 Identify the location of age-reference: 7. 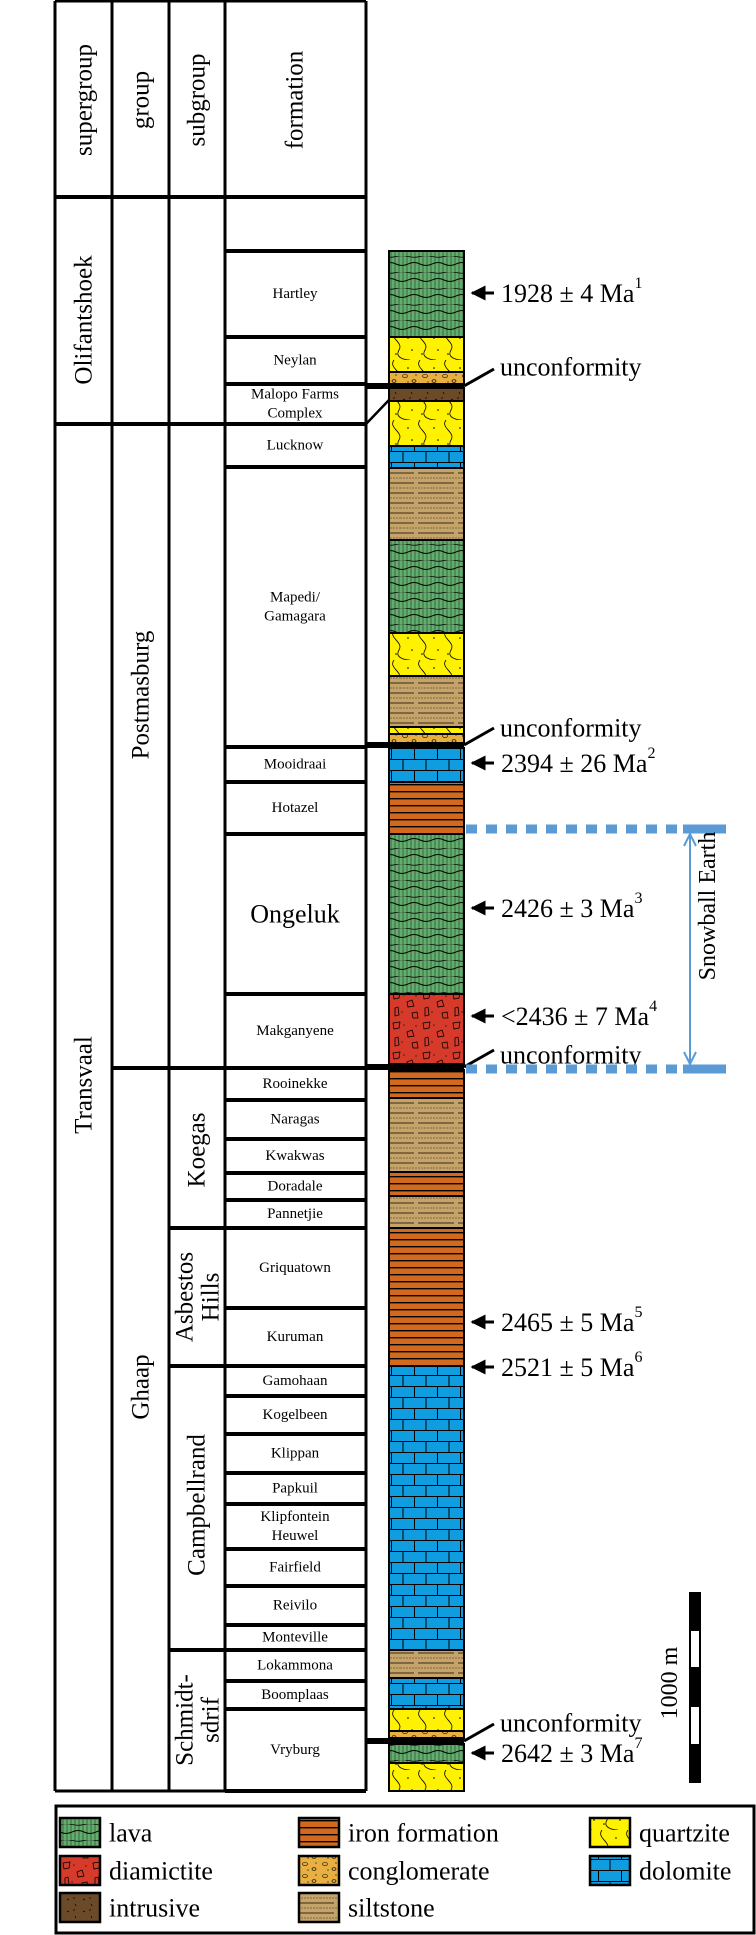
(638, 1743).